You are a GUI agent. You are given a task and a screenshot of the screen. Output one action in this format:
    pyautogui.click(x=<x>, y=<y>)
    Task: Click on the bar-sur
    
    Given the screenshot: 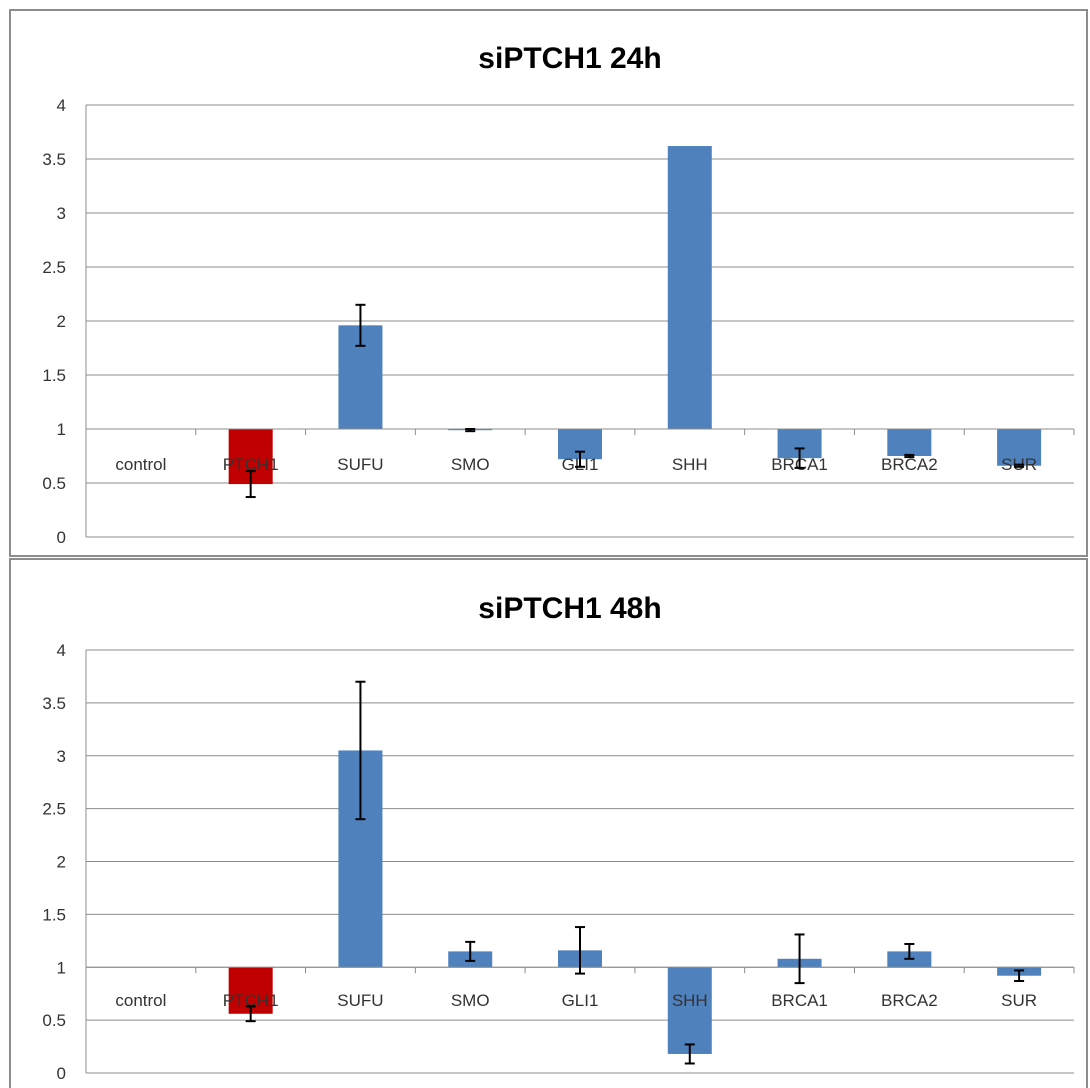 What is the action you would take?
    pyautogui.click(x=1019, y=447)
    